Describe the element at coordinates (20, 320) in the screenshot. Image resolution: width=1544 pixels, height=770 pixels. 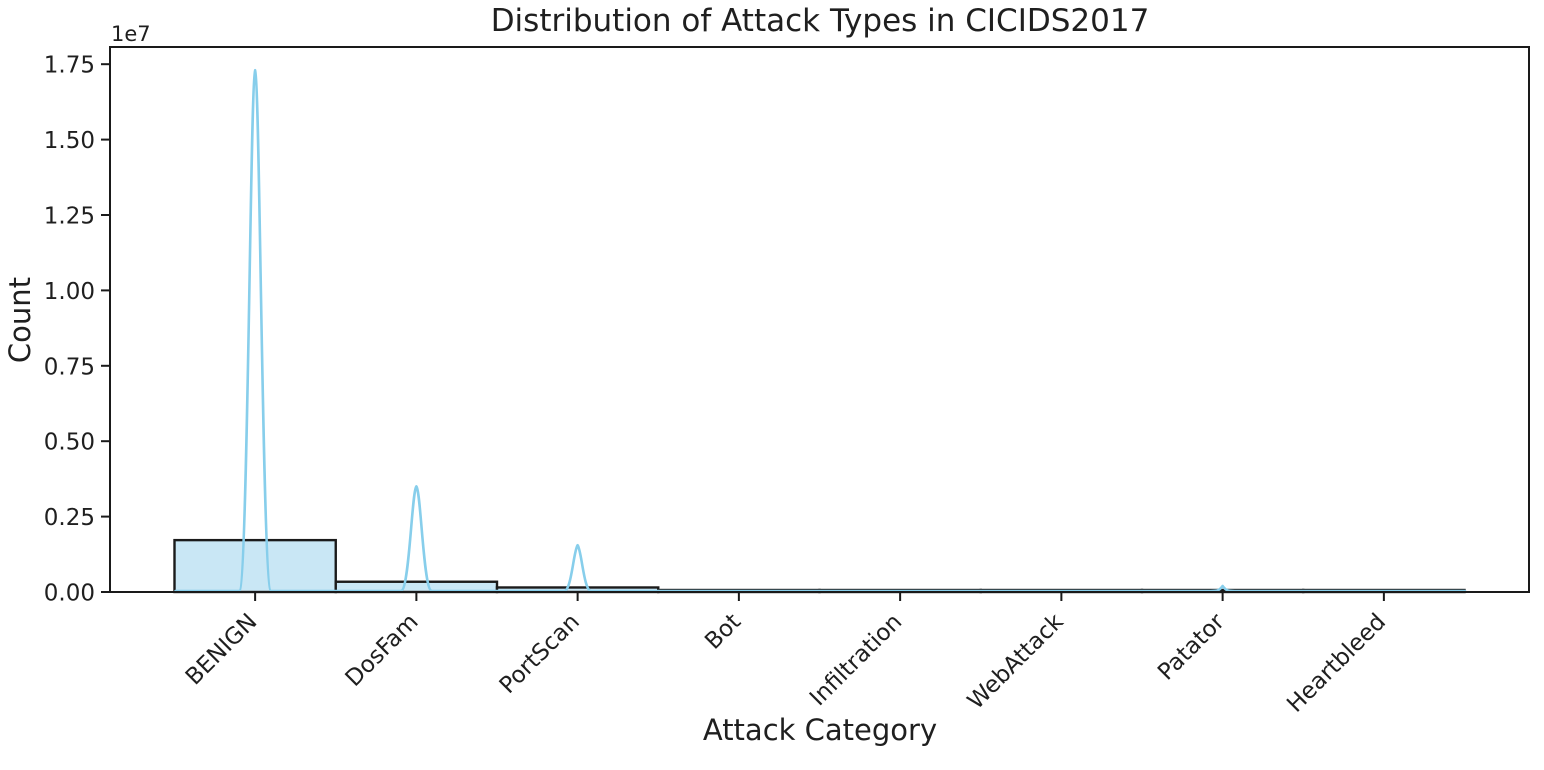
I see `y-axis-label: Count` at that location.